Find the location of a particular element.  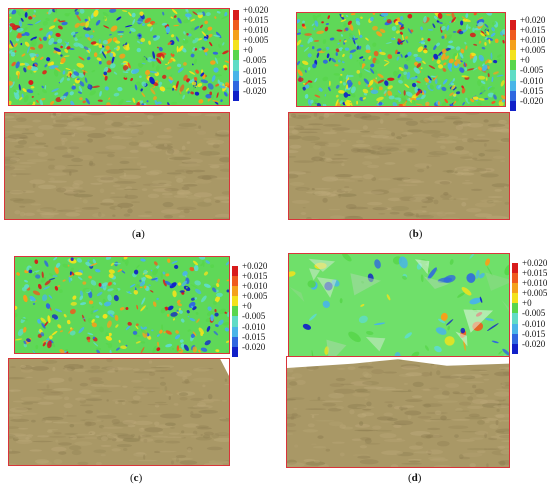

deviation-map-a is located at coordinates (119, 57).